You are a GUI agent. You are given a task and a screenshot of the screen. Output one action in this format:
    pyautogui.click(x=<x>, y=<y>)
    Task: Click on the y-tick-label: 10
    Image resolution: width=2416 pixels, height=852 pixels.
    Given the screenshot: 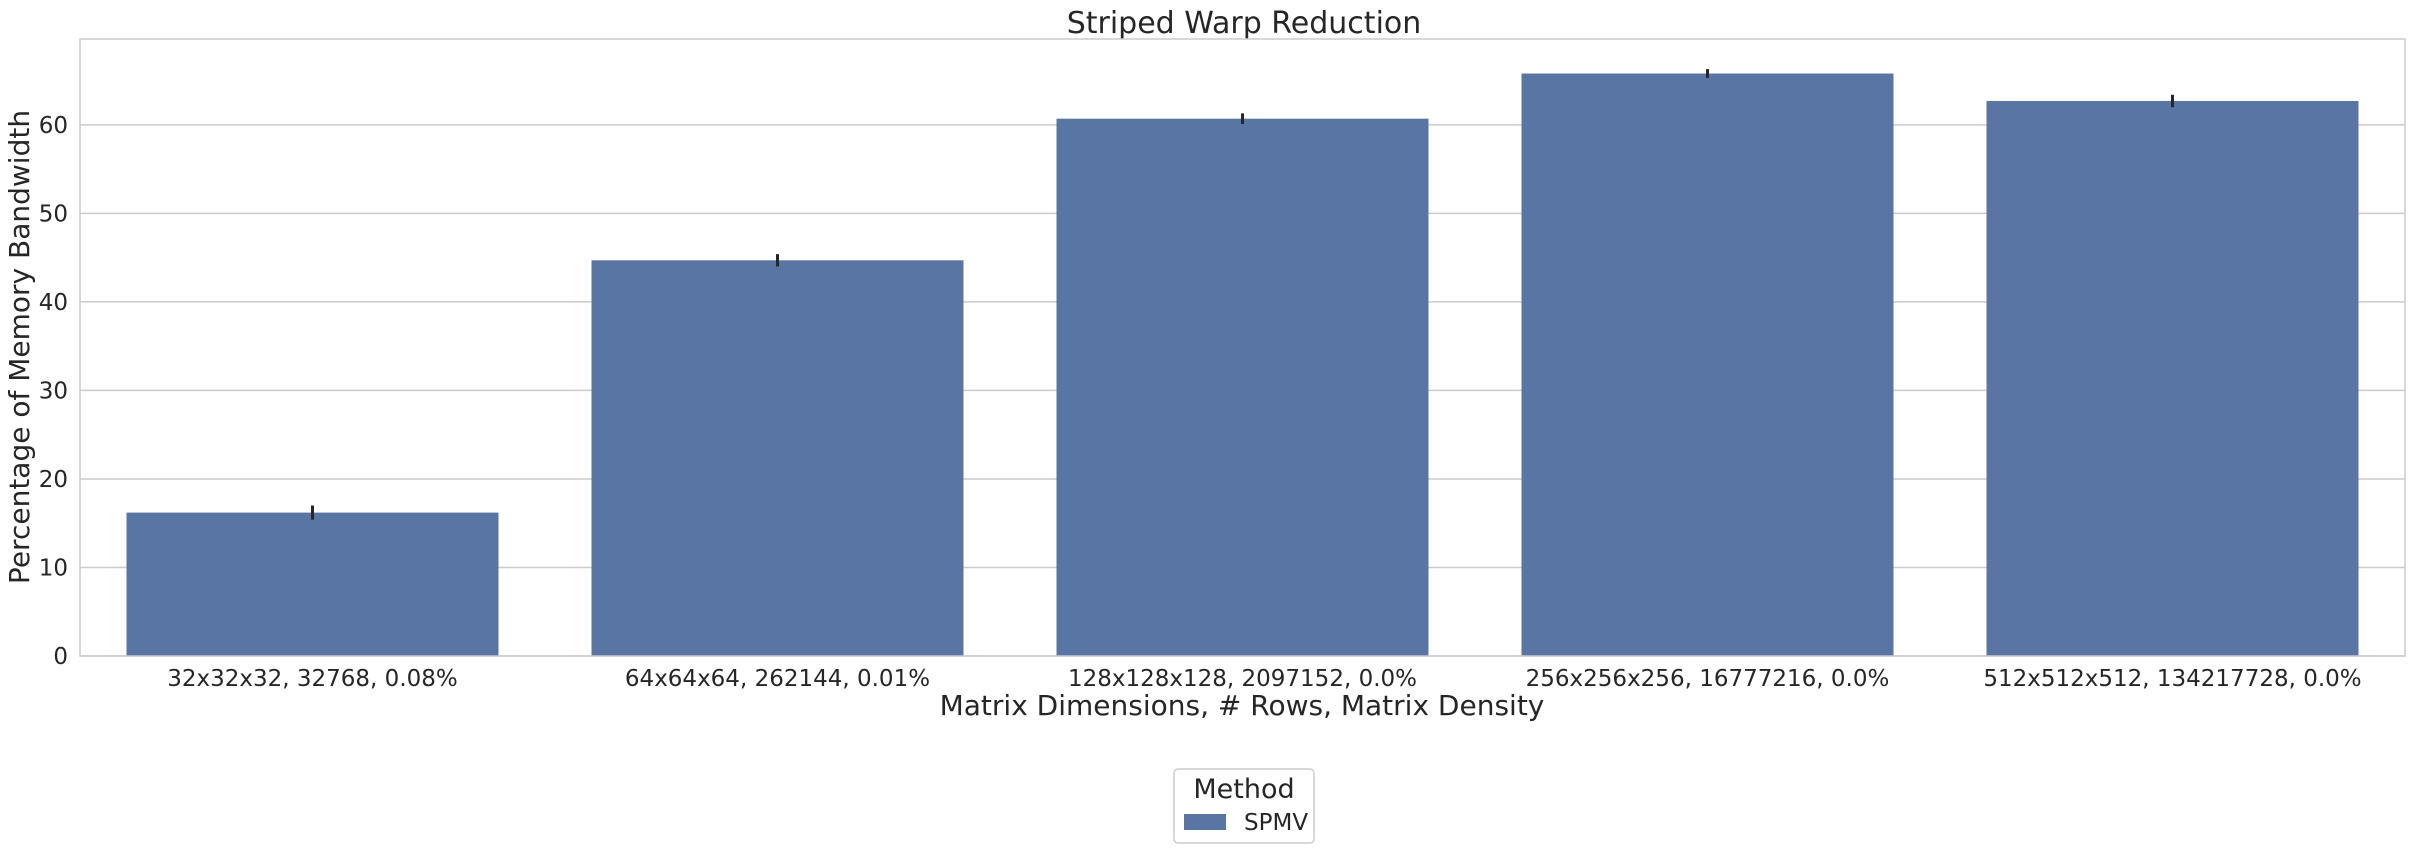 What is the action you would take?
    pyautogui.click(x=53, y=568)
    